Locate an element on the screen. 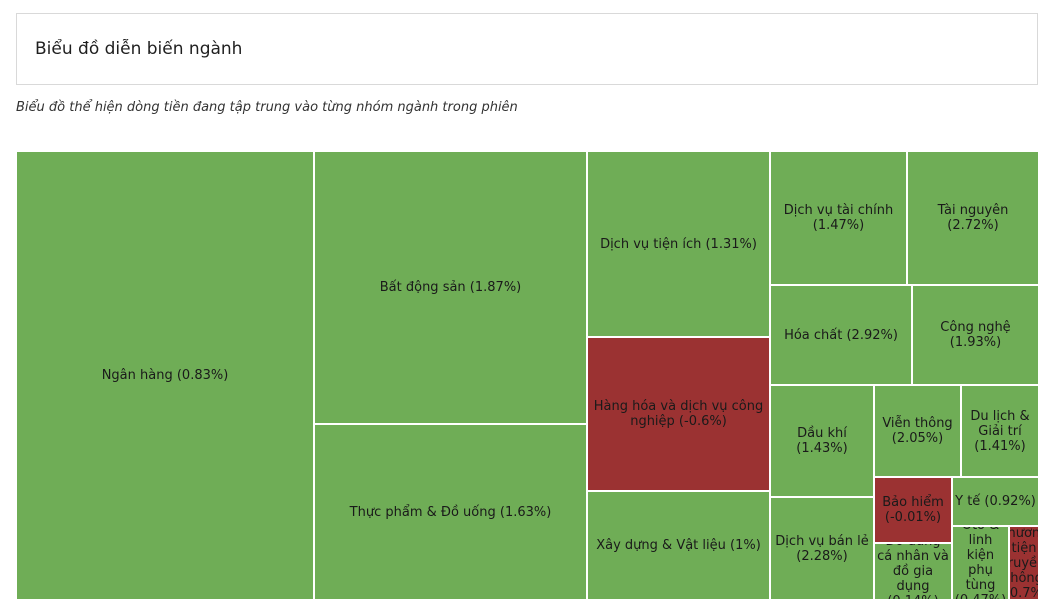 The width and height of the screenshot is (1054, 611). treemap-tile: Xây dựng & Vật liệu (1%) is located at coordinates (678, 545).